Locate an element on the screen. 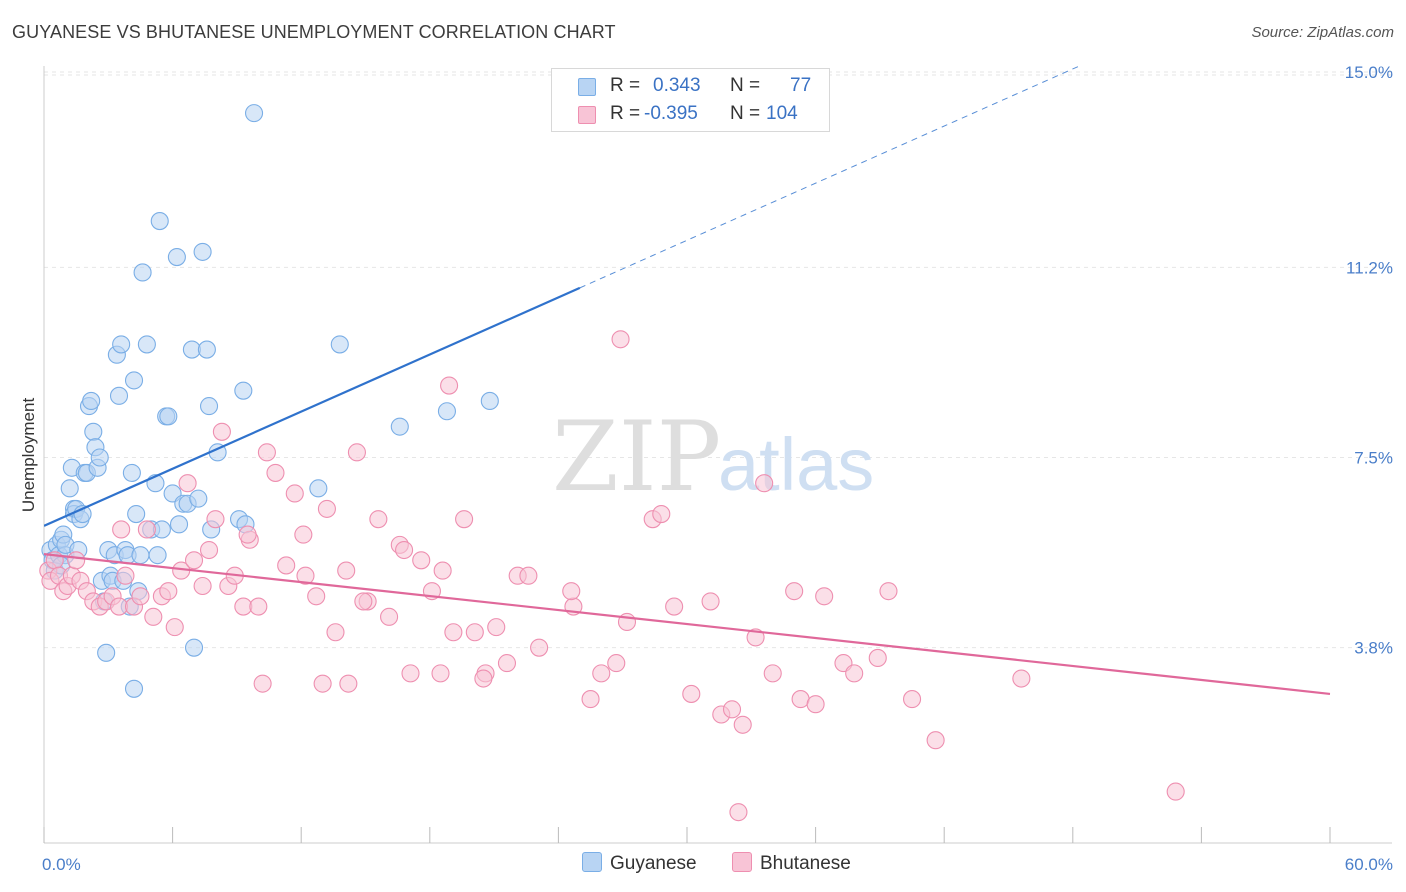  x-tick-label: 60.0% is located at coordinates (1369, 864).